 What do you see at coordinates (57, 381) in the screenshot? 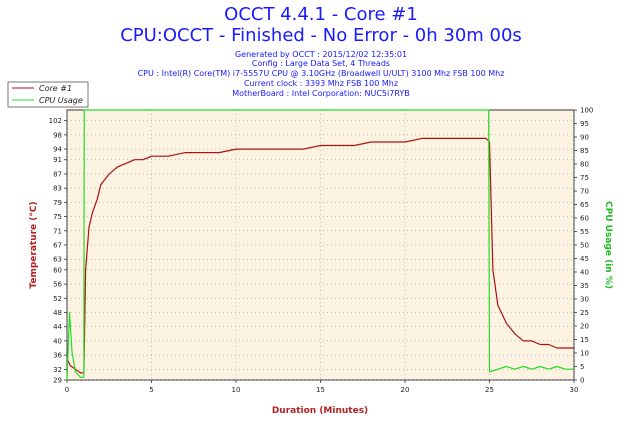
I see `y-tick-label-left: 29` at bounding box center [57, 381].